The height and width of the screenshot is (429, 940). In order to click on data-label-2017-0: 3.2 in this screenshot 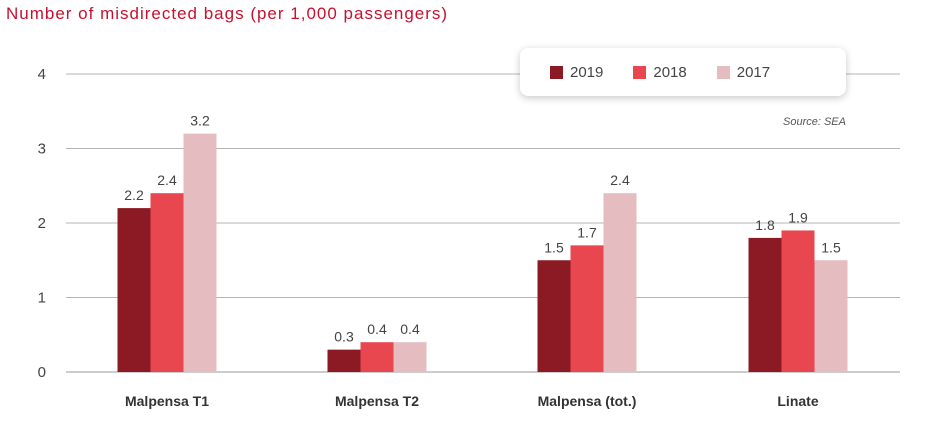, I will do `click(200, 121)`.